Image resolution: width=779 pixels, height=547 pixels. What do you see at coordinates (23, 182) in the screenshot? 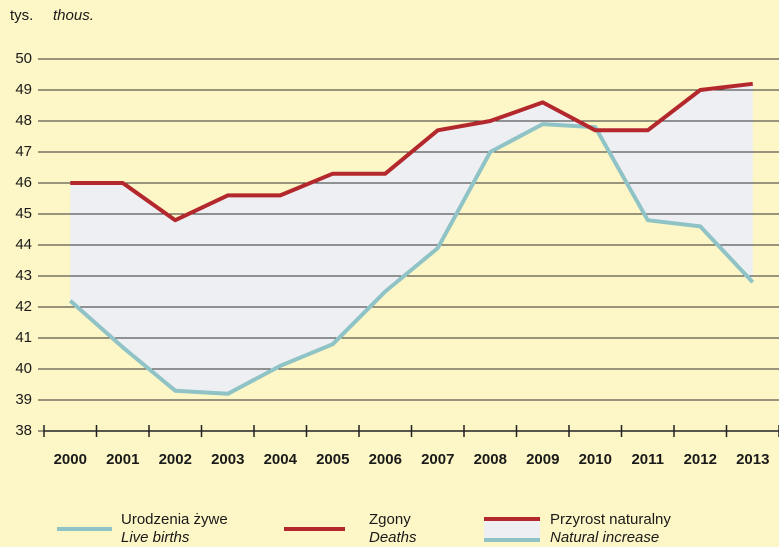
I see `y-tick-label: 46` at bounding box center [23, 182].